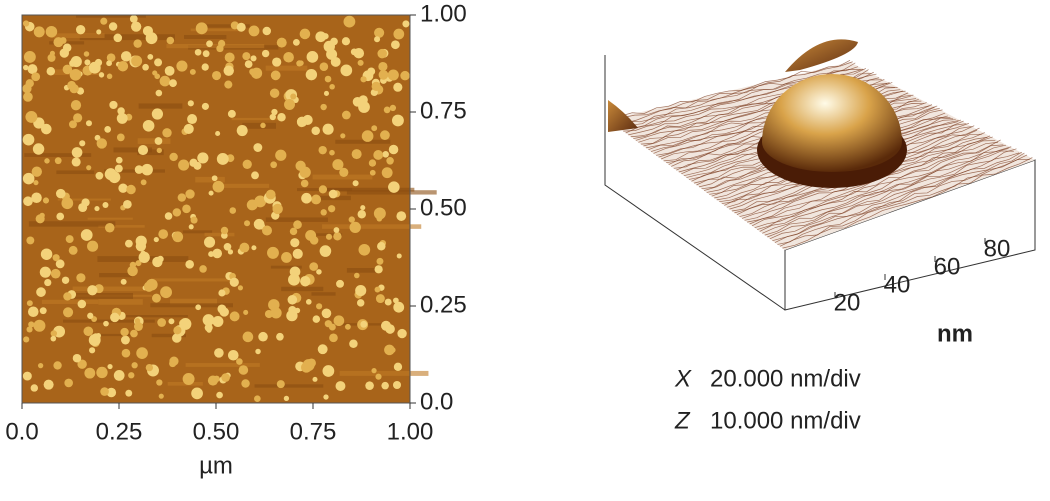  I want to click on x-tick-label: 60, so click(947, 266).